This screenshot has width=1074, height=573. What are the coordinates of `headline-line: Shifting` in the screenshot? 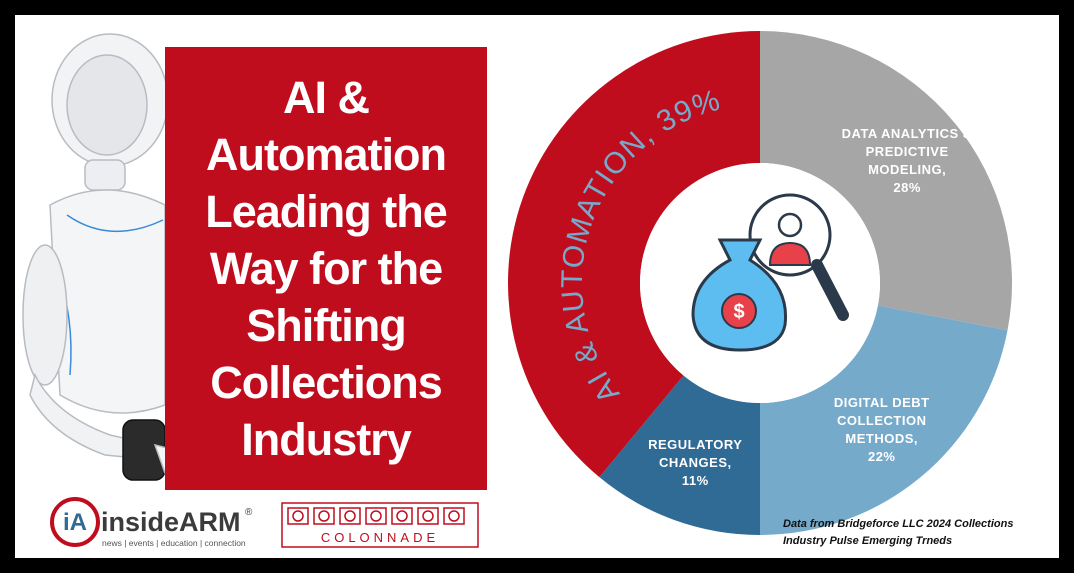 It's located at (326, 325).